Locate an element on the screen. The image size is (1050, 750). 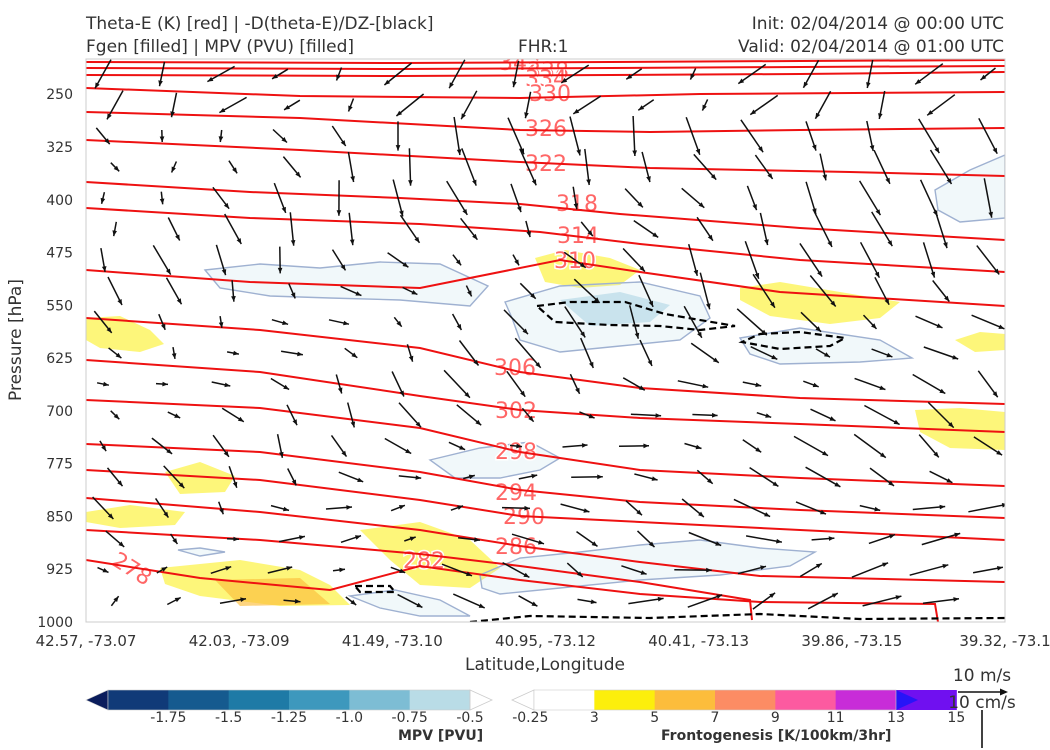
y-tick-label: 850 is located at coordinates (59, 517).